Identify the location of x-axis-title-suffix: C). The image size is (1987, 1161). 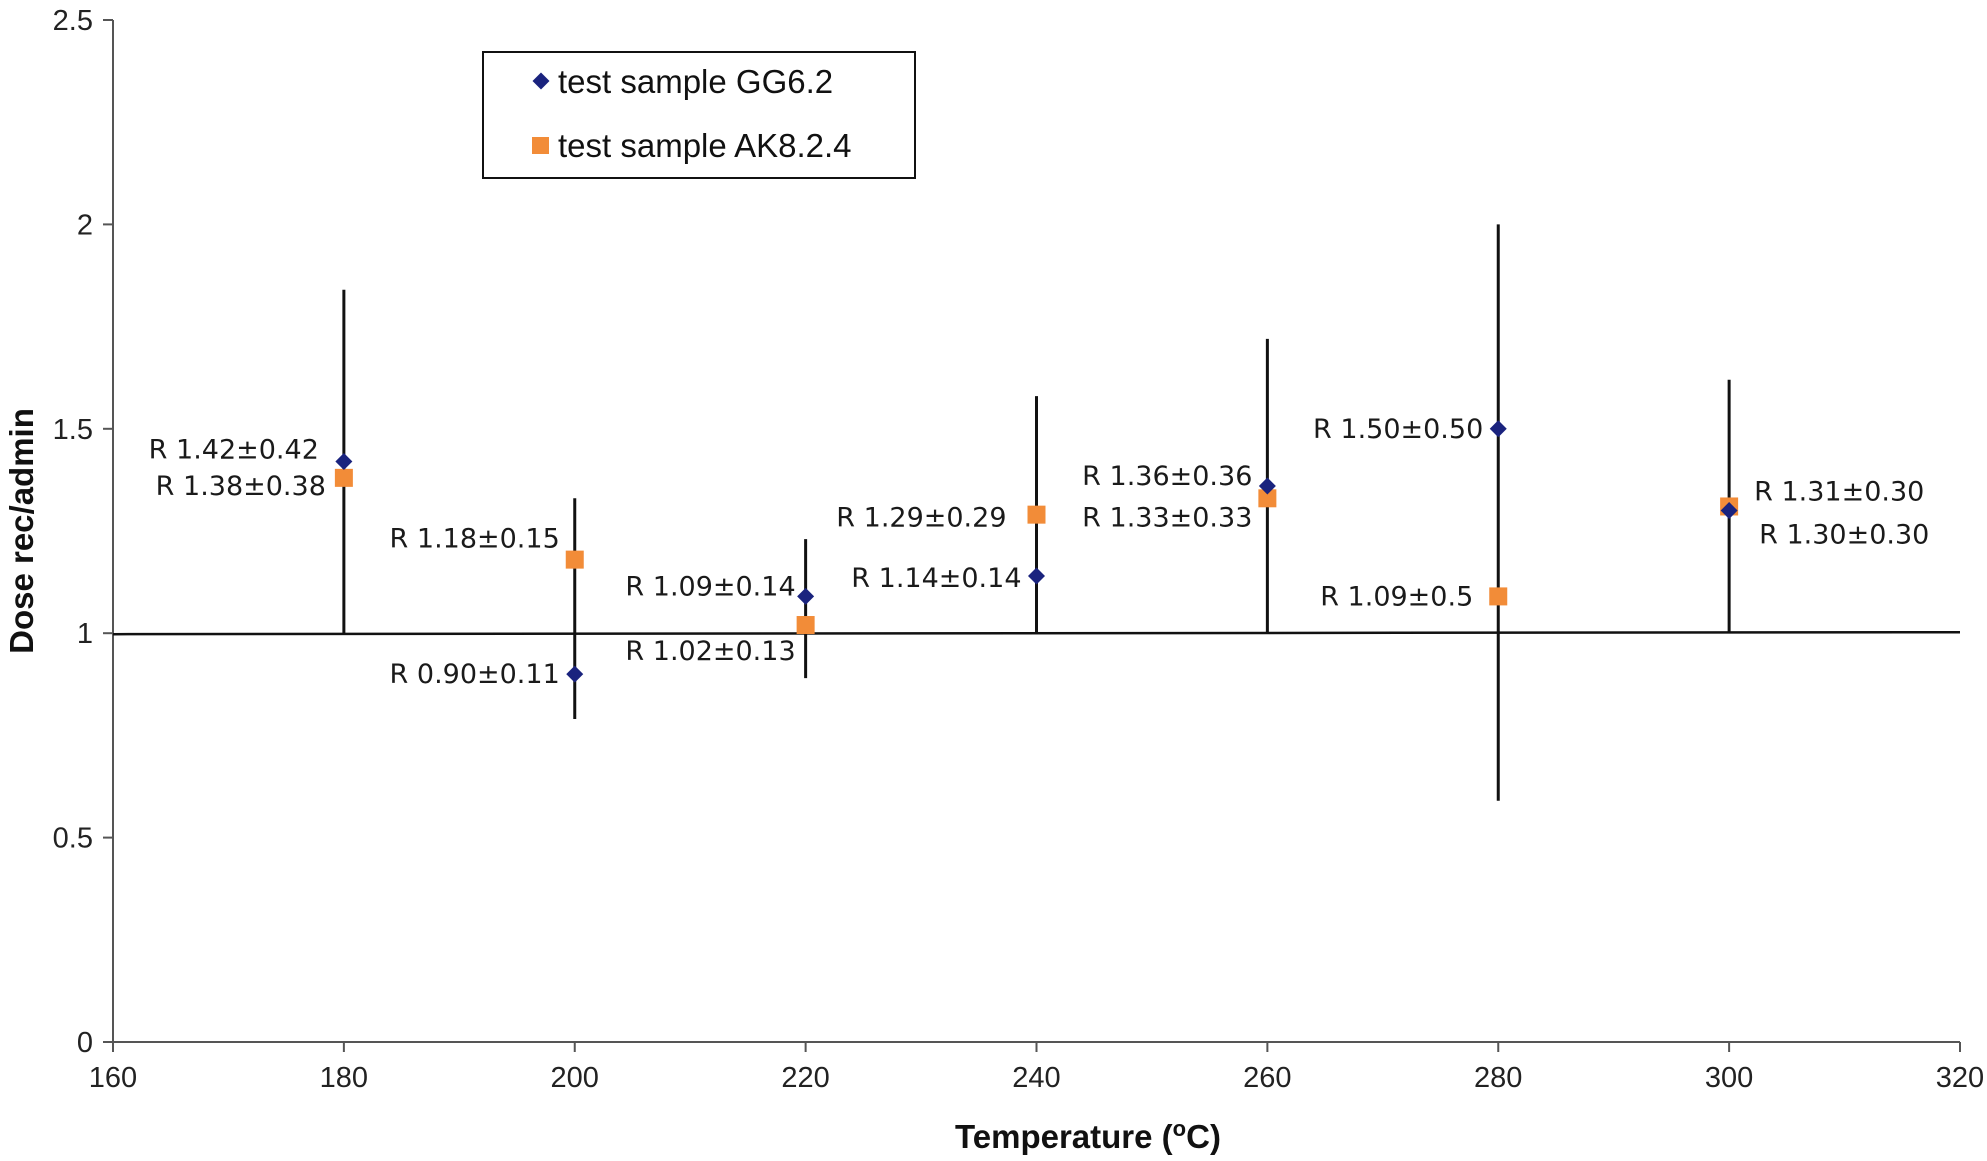
(1203, 1136).